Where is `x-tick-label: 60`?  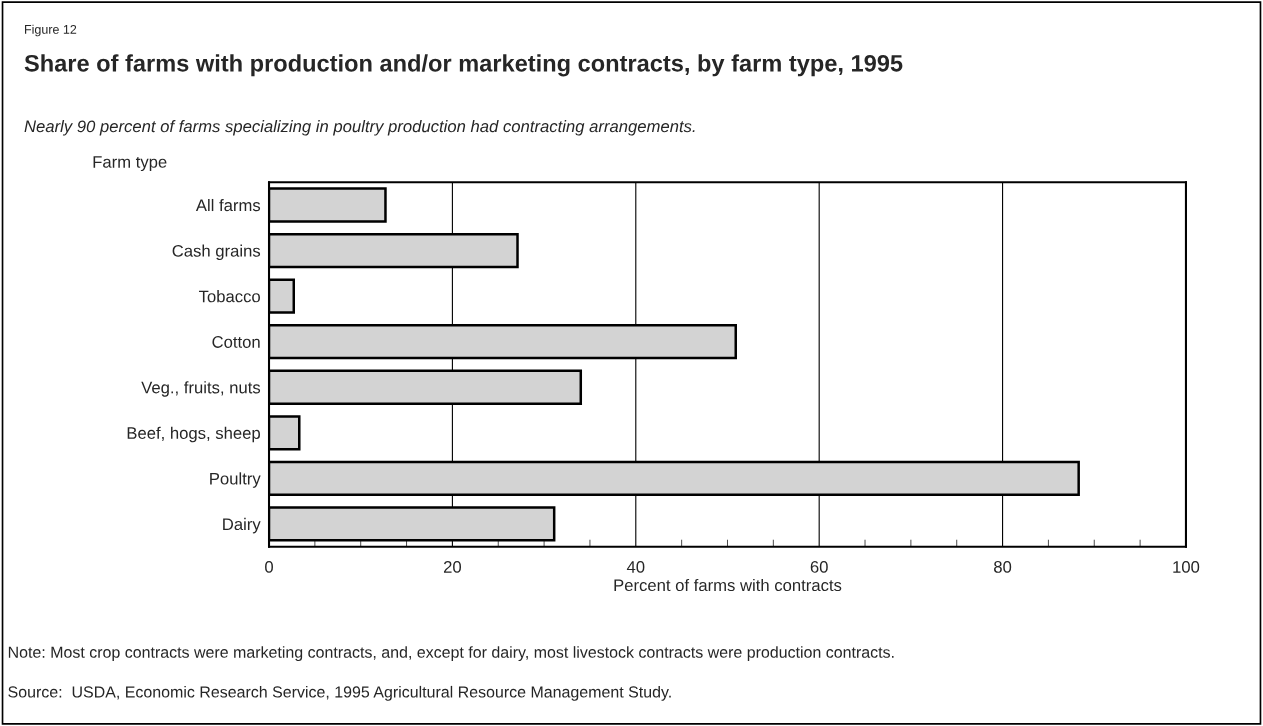 x-tick-label: 60 is located at coordinates (819, 567).